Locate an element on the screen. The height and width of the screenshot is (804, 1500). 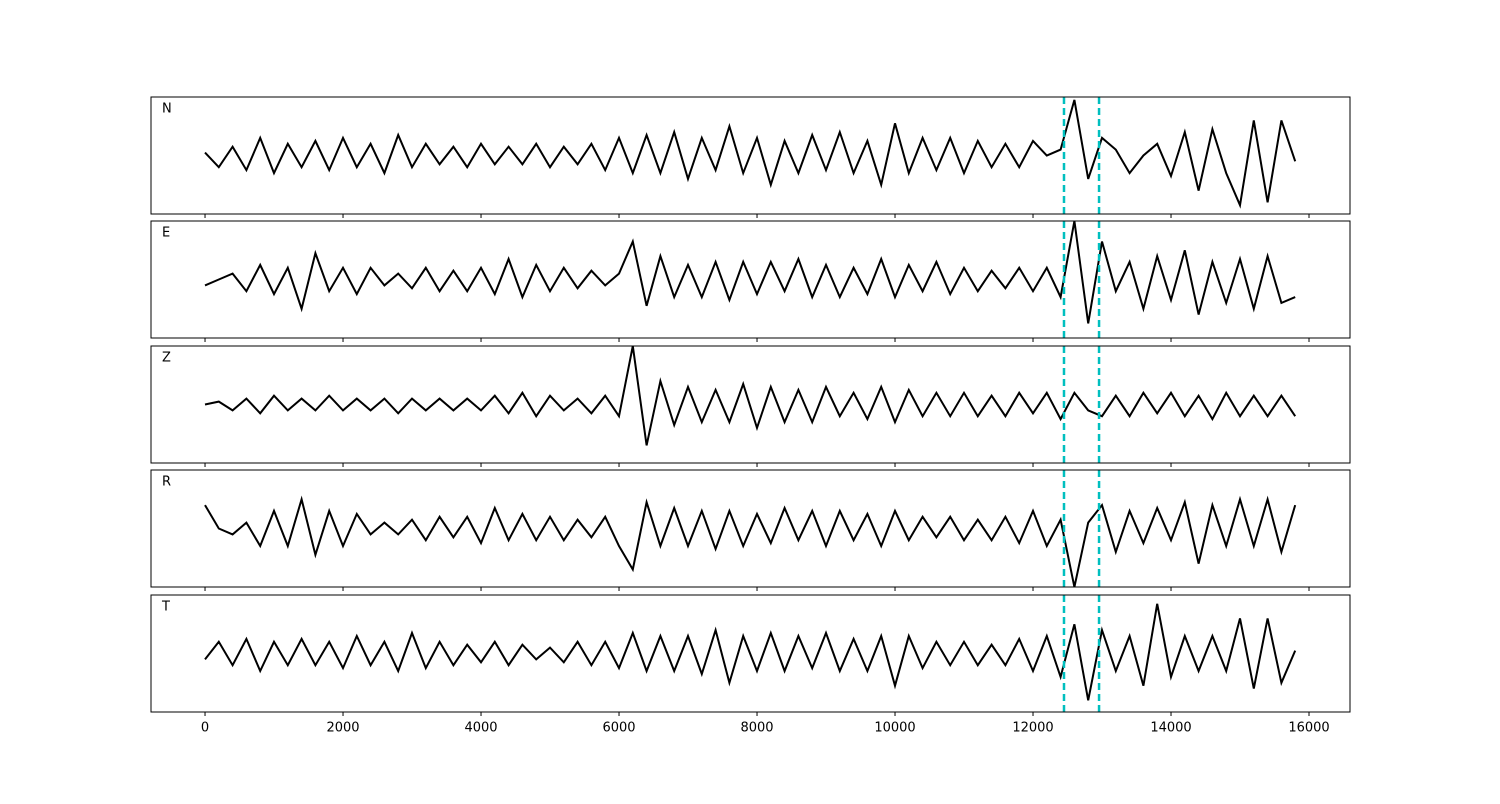
x-tick-label: 0 is located at coordinates (205, 728).